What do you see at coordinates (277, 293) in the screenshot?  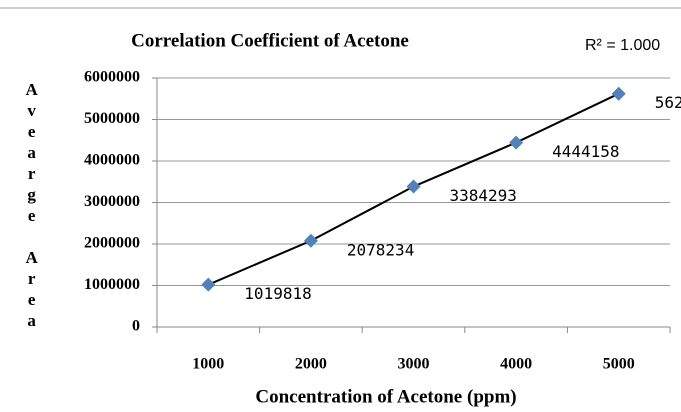 I see `data-label: 1019818` at bounding box center [277, 293].